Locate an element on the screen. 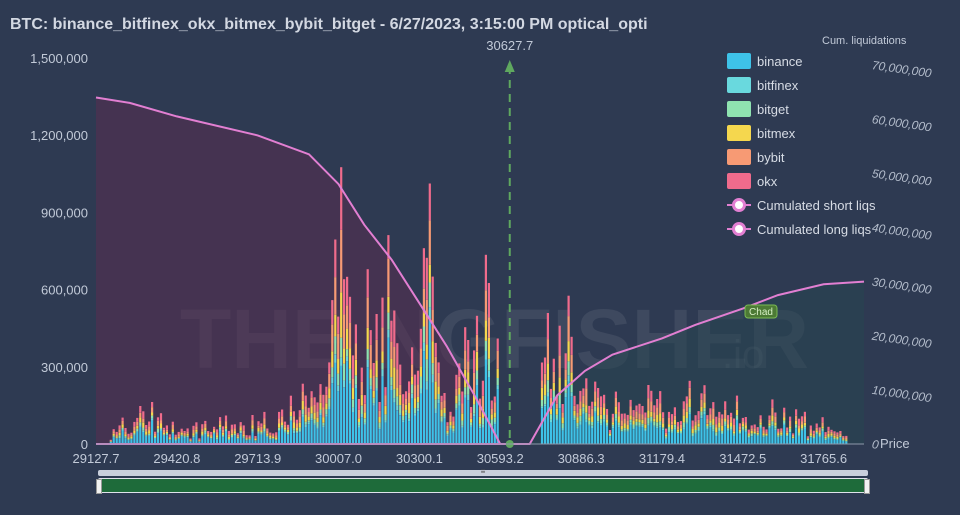 The image size is (960, 515). chad-badge is located at coordinates (761, 311).